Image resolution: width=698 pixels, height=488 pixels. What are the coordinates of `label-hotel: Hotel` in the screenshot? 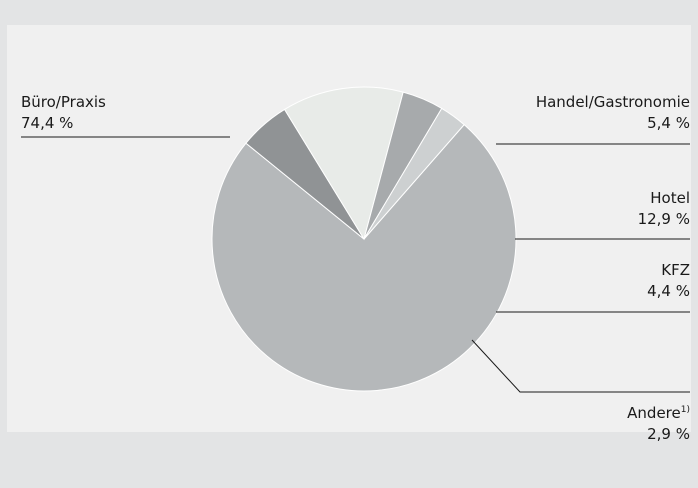 It's located at (670, 198).